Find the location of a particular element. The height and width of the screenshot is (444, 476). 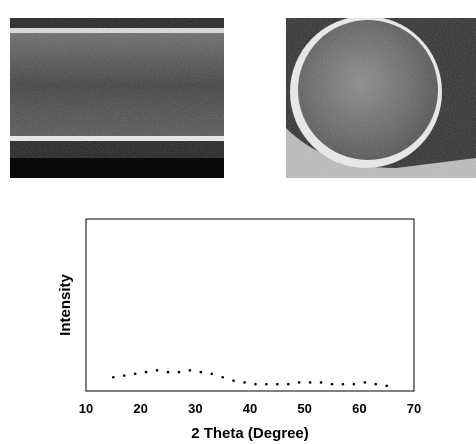

data-series is located at coordinates (250, 378).